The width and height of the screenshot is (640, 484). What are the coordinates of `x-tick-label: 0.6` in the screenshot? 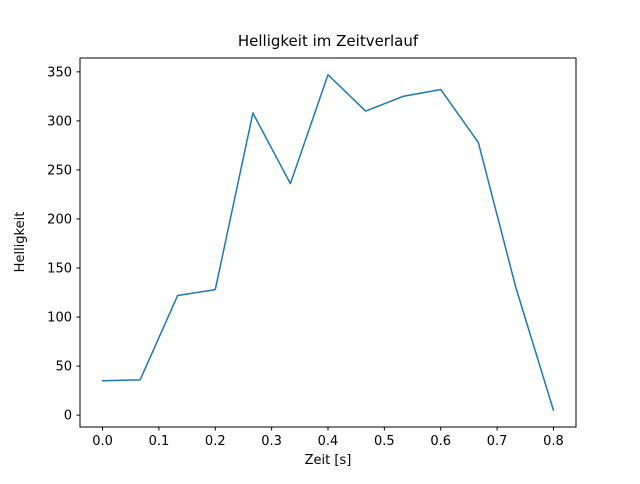 It's located at (440, 441).